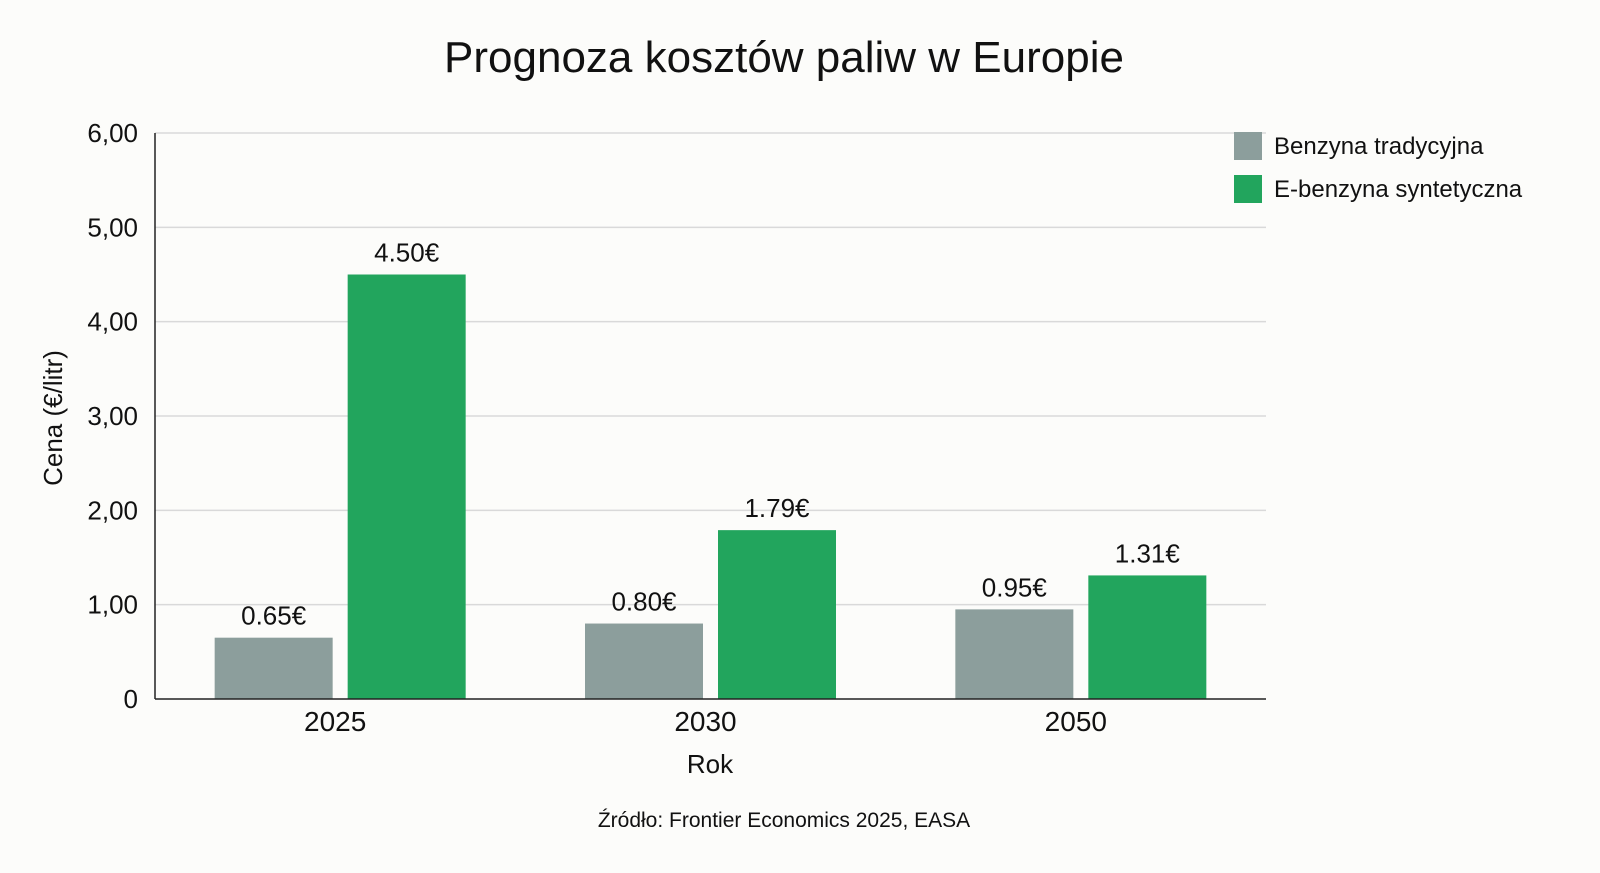 This screenshot has height=873, width=1600. What do you see at coordinates (1015, 587) in the screenshot?
I see `data-label: 0.95€` at bounding box center [1015, 587].